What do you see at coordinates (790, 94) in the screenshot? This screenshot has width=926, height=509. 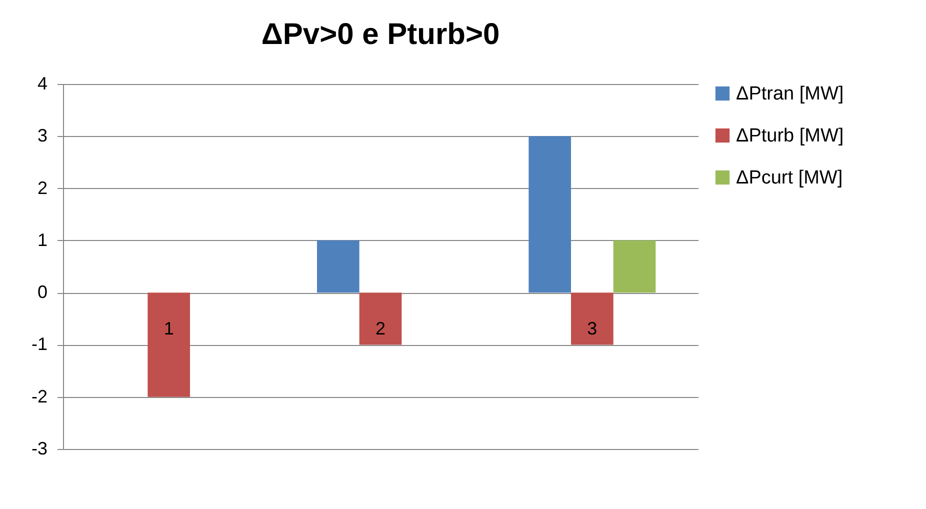 I see `legend-label: ΔPtran [MW]` at bounding box center [790, 94].